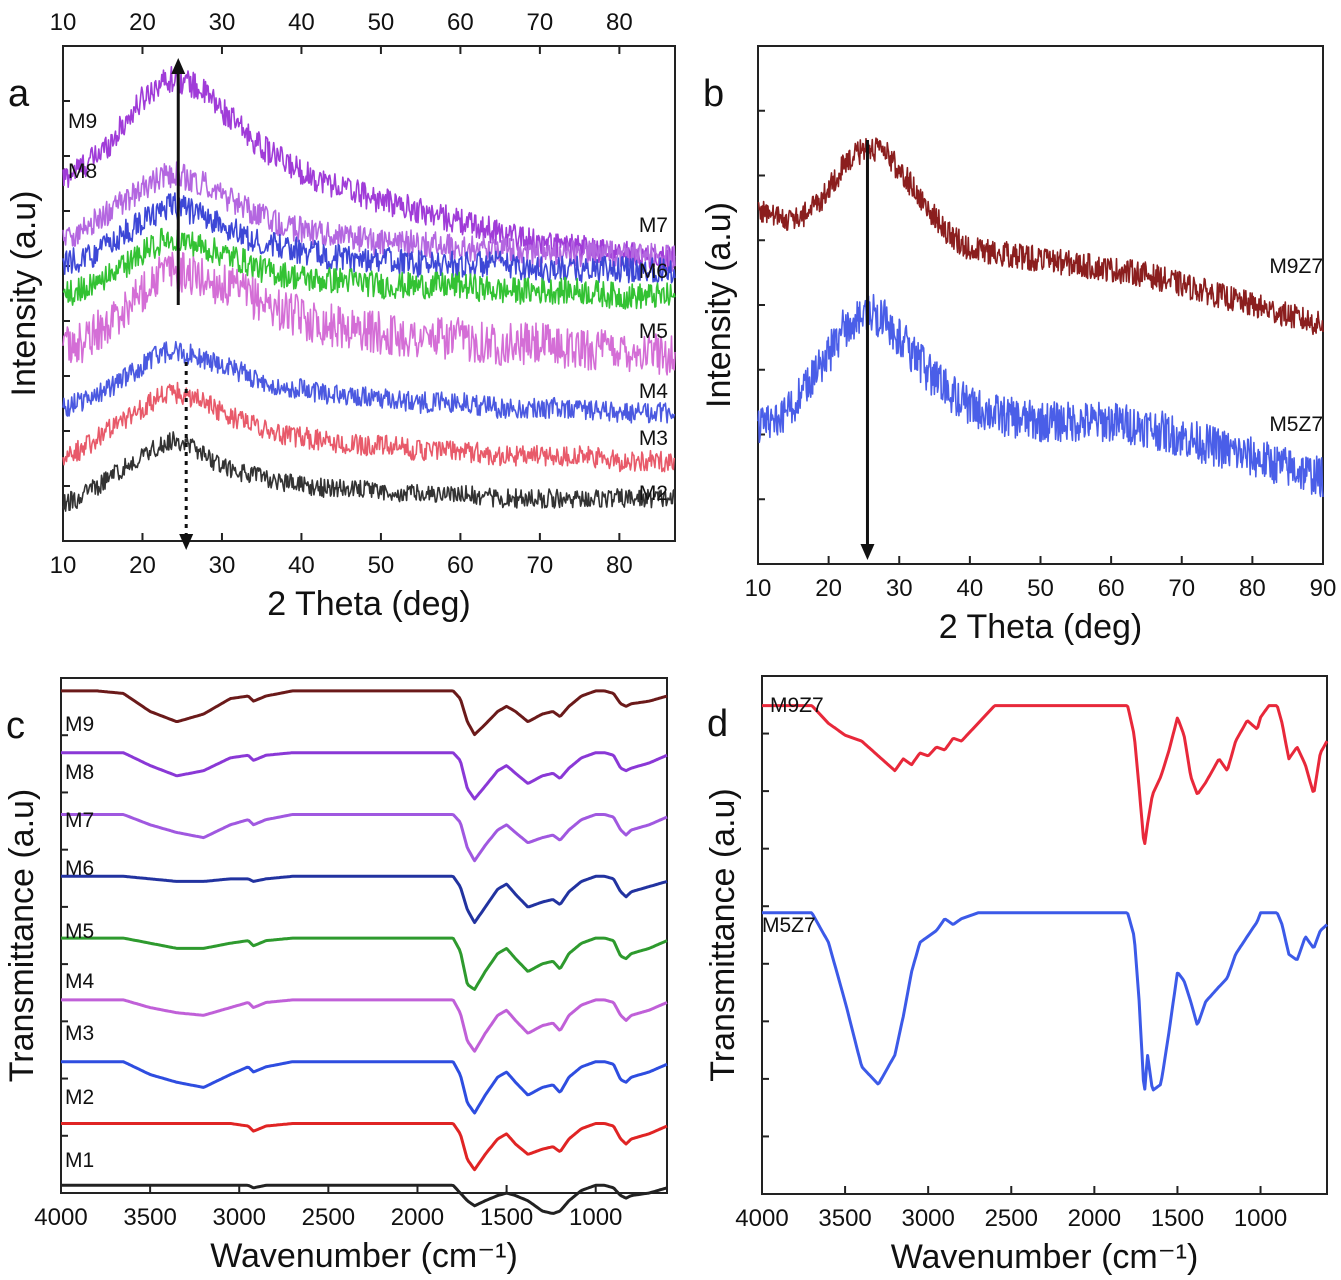 The image size is (1341, 1280). I want to click on series-line-m1, so click(364, 1199).